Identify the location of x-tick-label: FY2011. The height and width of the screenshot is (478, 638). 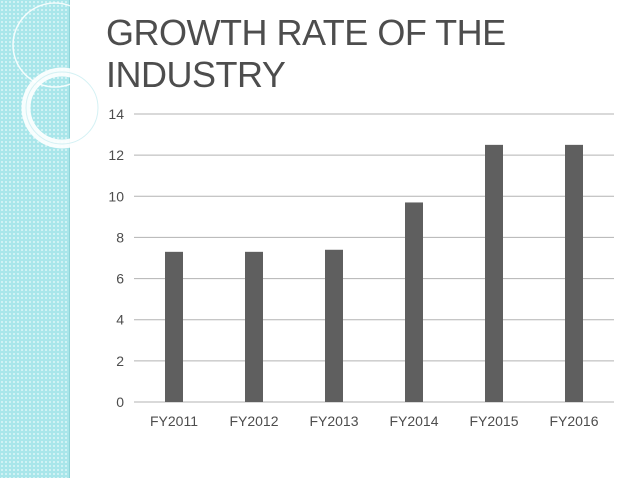
(174, 421).